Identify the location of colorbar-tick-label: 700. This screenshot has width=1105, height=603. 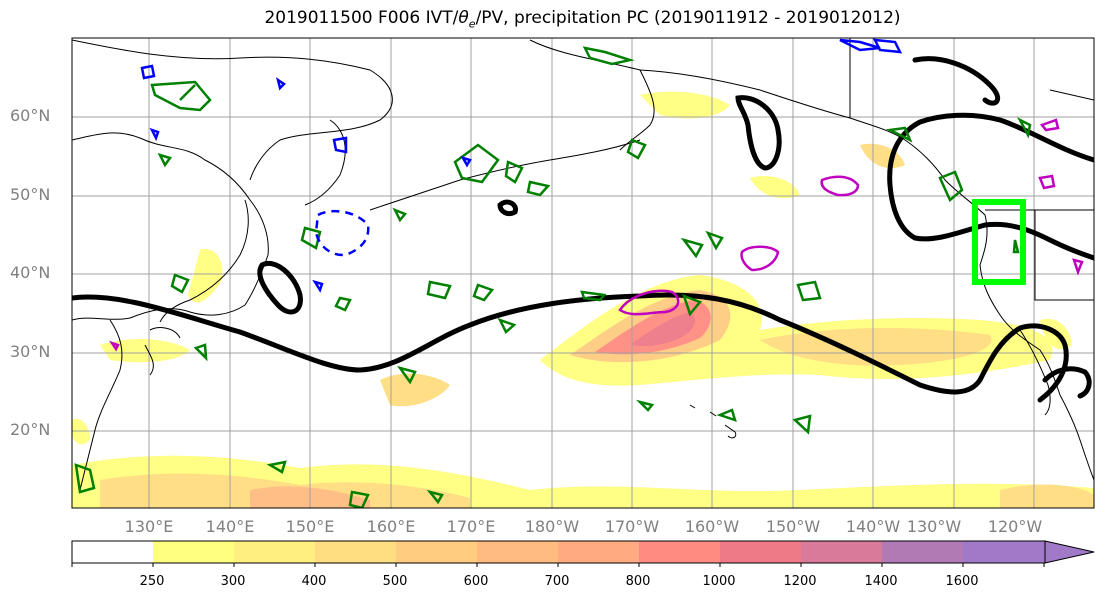
(557, 581).